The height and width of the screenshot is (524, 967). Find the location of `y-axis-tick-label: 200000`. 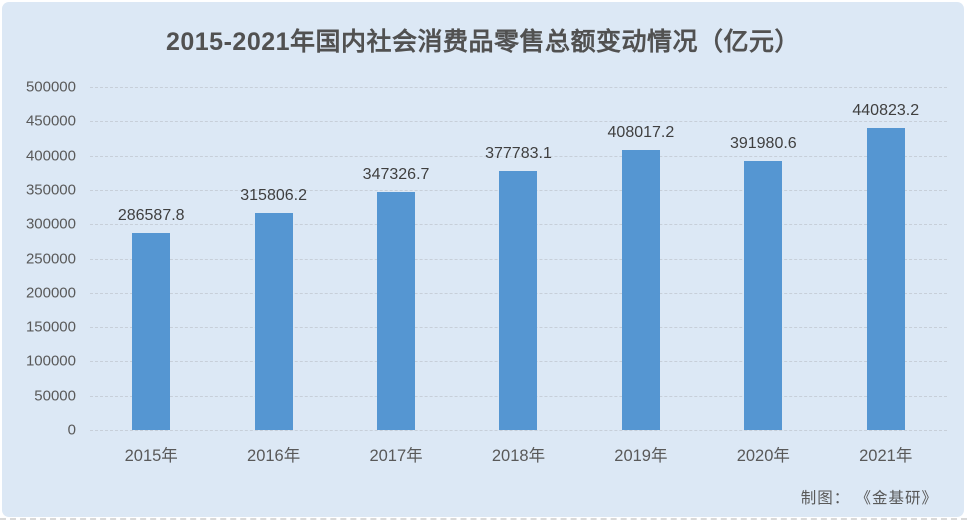

y-axis-tick-label: 200000 is located at coordinates (50, 293).